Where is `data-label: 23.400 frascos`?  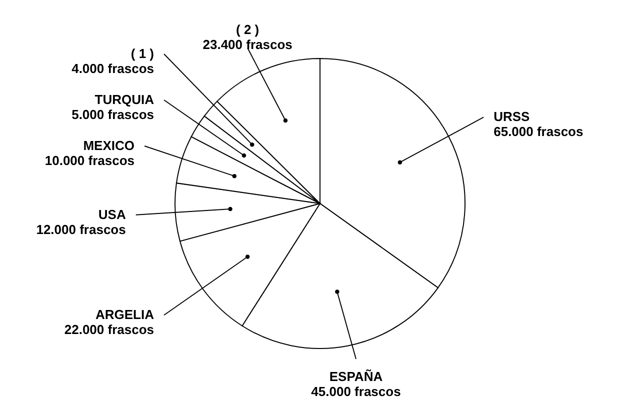
data-label: 23.400 frascos is located at coordinates (247, 44).